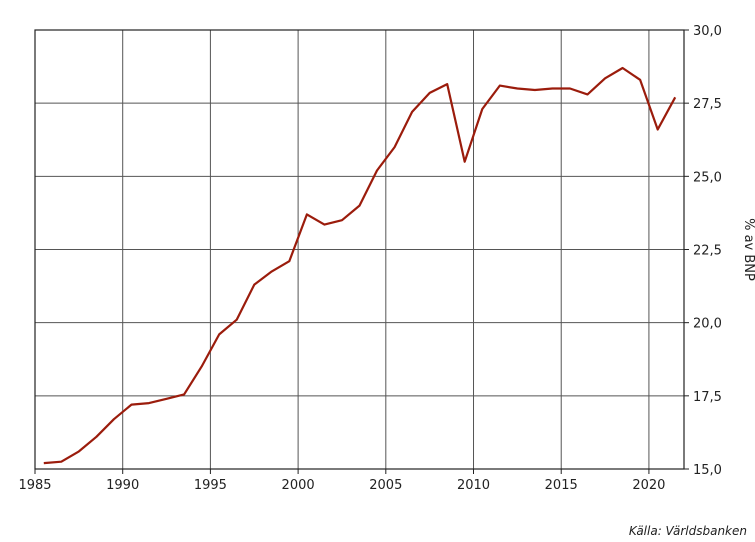  Describe the element at coordinates (298, 485) in the screenshot. I see `x-tick-label: 2000` at that location.